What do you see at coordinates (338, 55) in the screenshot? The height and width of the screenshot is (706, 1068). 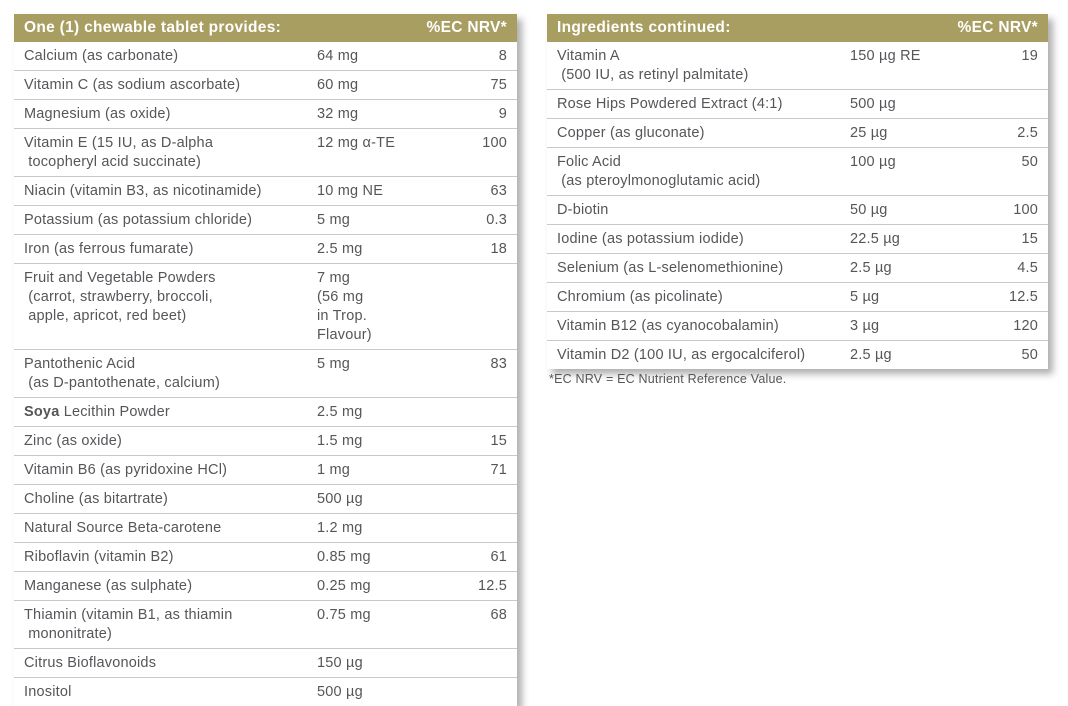 I see `ingredient-amount: 64 mg` at bounding box center [338, 55].